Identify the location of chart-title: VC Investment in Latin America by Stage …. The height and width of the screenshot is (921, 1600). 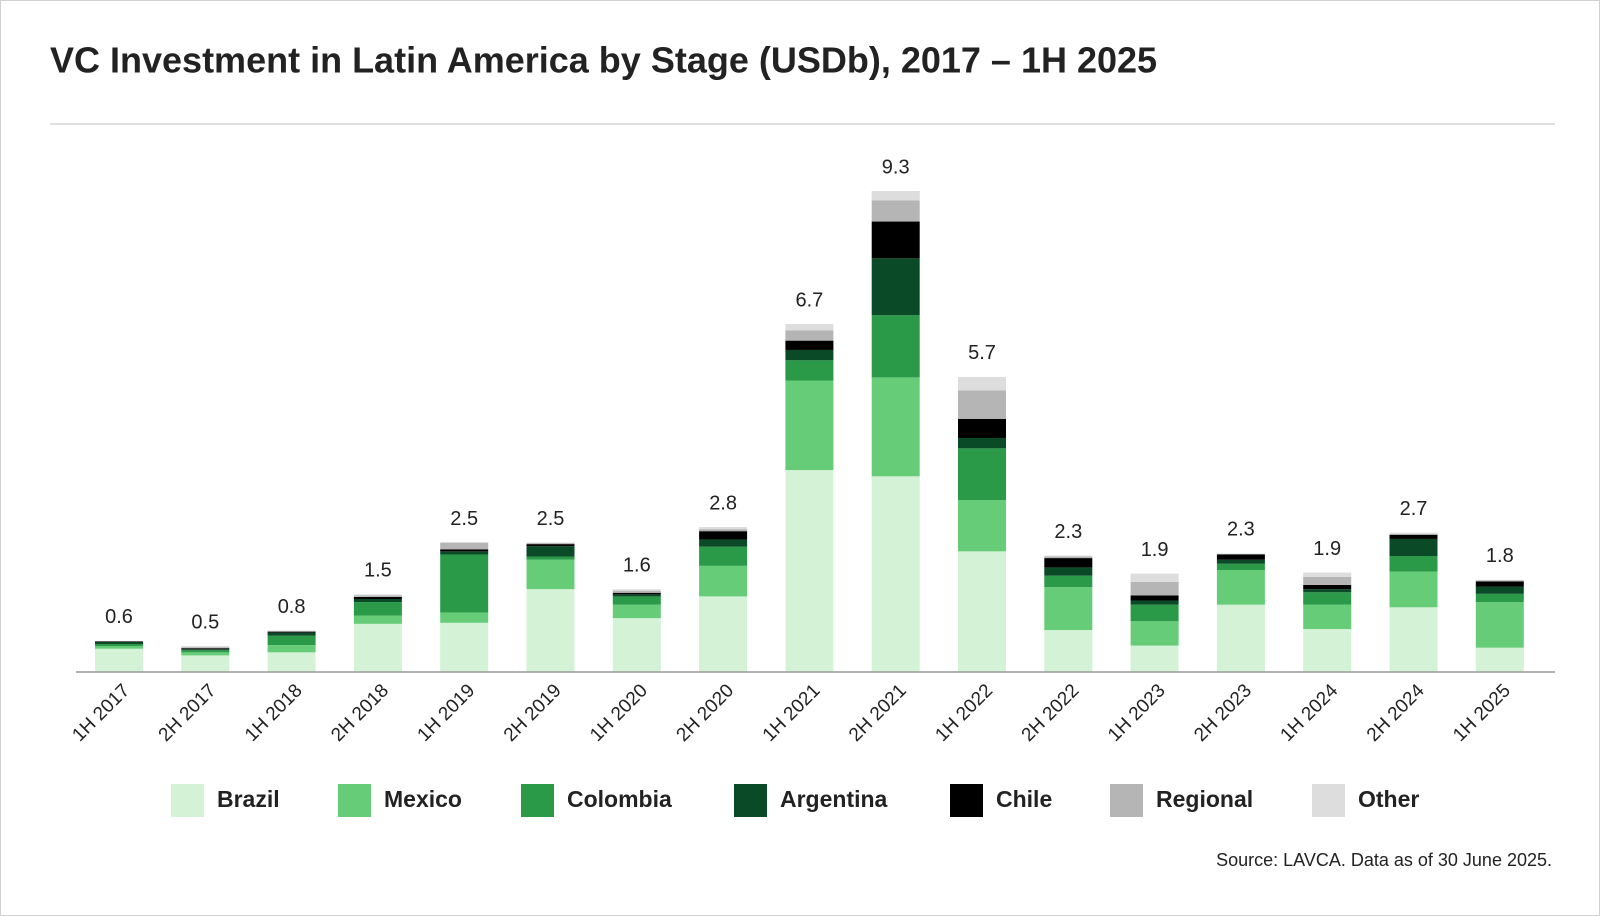
(603, 60).